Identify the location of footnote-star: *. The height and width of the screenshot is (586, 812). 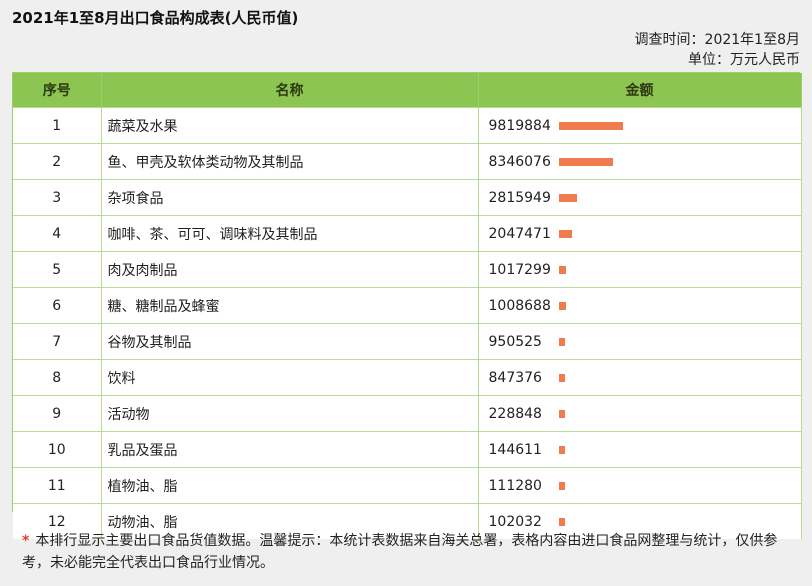
(26, 541).